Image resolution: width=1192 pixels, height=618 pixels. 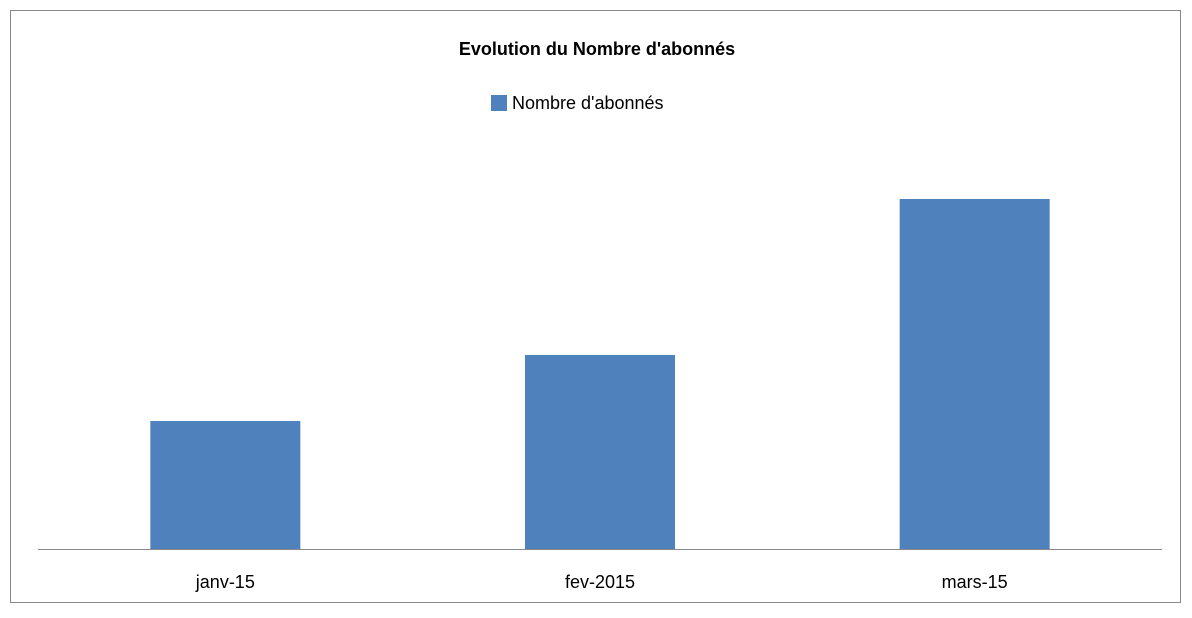 What do you see at coordinates (588, 103) in the screenshot?
I see `legend-label: Nombre d'abonnés` at bounding box center [588, 103].